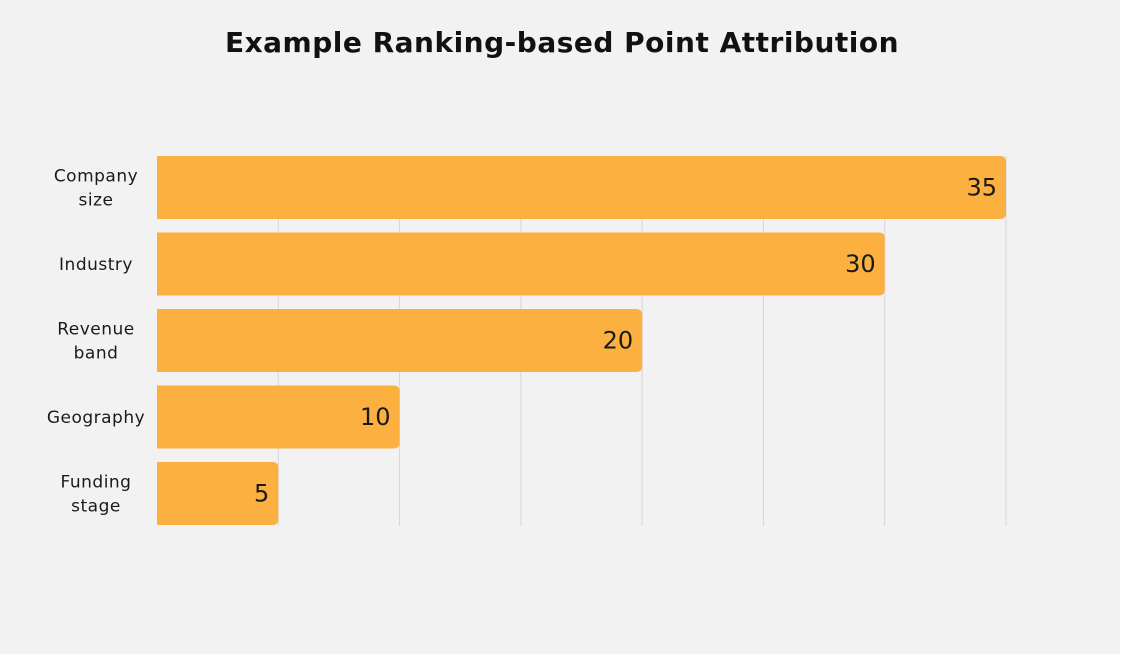 Image resolution: width=1124 pixels, height=658 pixels. What do you see at coordinates (96, 189) in the screenshot?
I see `category-label: Company size` at bounding box center [96, 189].